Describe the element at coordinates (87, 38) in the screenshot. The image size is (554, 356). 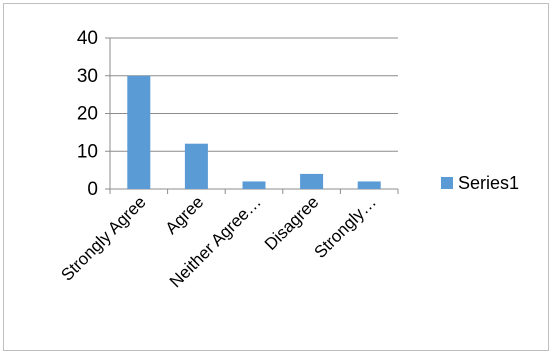
I see `y-tick-label: 40` at that location.